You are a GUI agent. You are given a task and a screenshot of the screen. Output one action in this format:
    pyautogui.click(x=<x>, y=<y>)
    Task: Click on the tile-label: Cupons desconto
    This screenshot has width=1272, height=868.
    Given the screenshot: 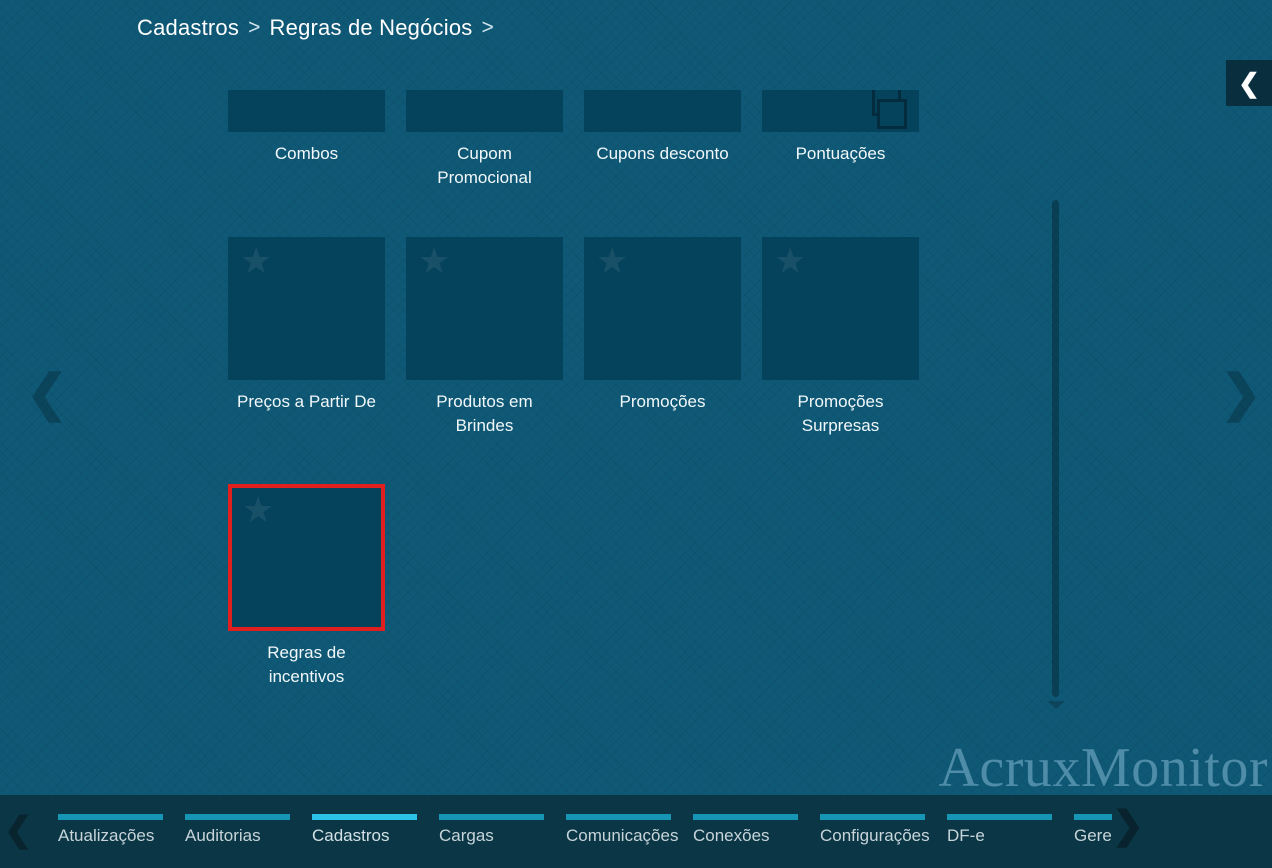 What is the action you would take?
    pyautogui.click(x=662, y=153)
    